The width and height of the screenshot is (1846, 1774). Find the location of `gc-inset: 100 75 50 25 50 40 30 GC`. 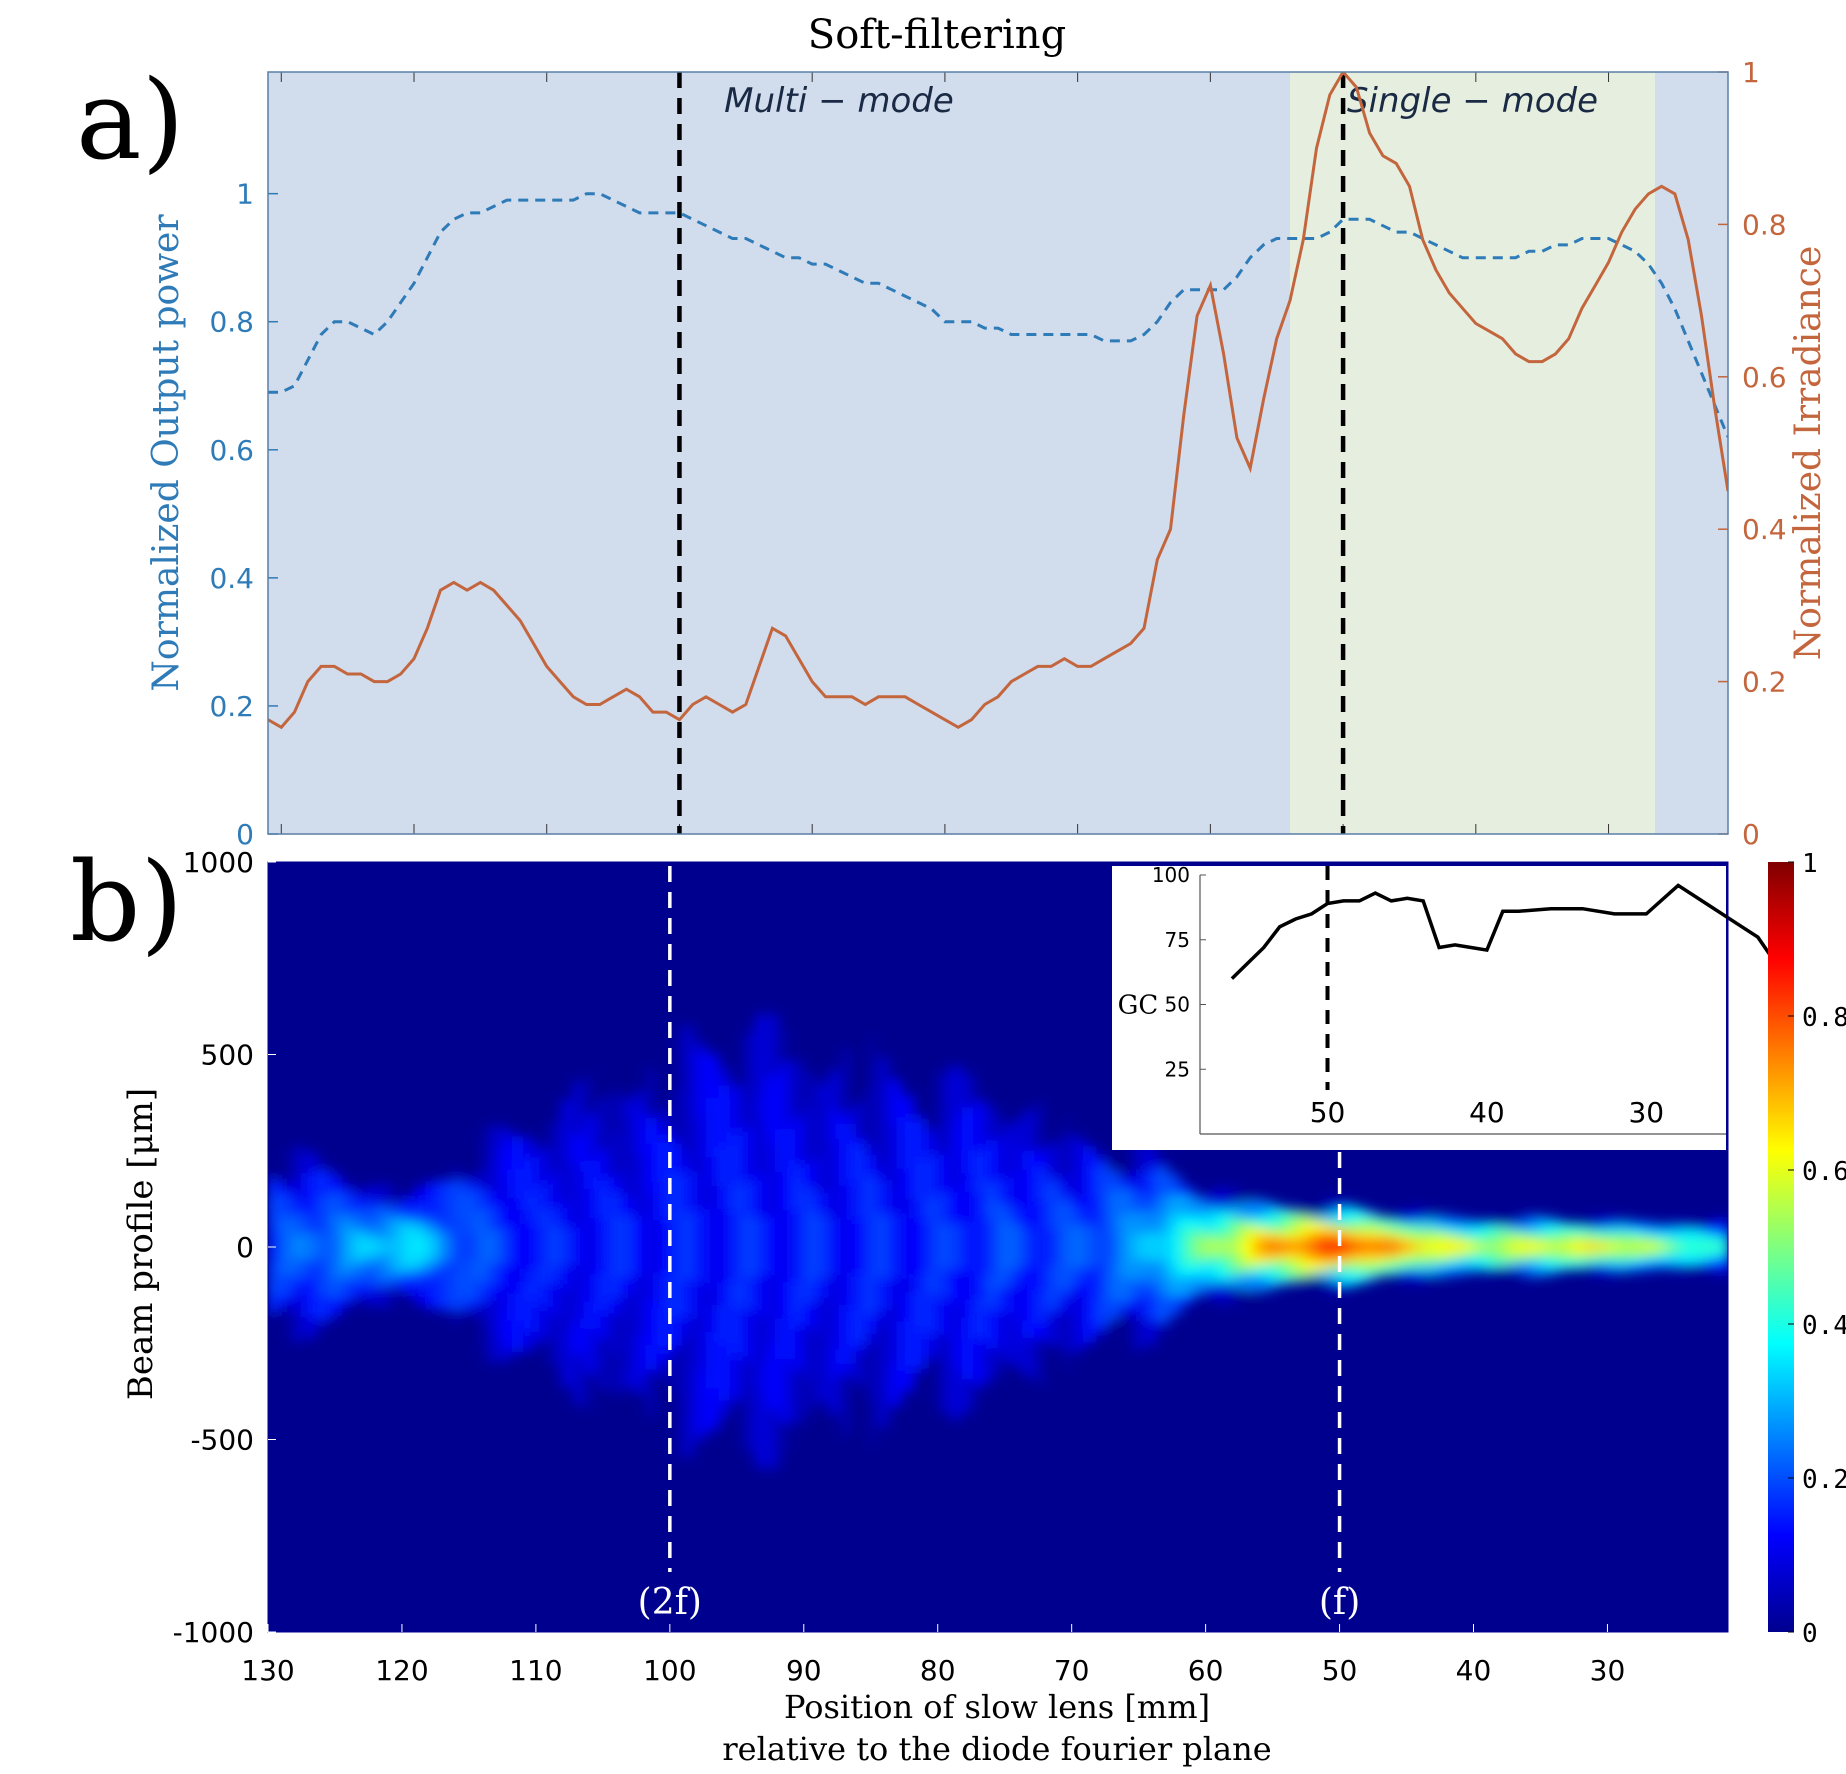

gc-inset: 100 75 50 25 50 40 30 GC is located at coordinates (1452, 1006).